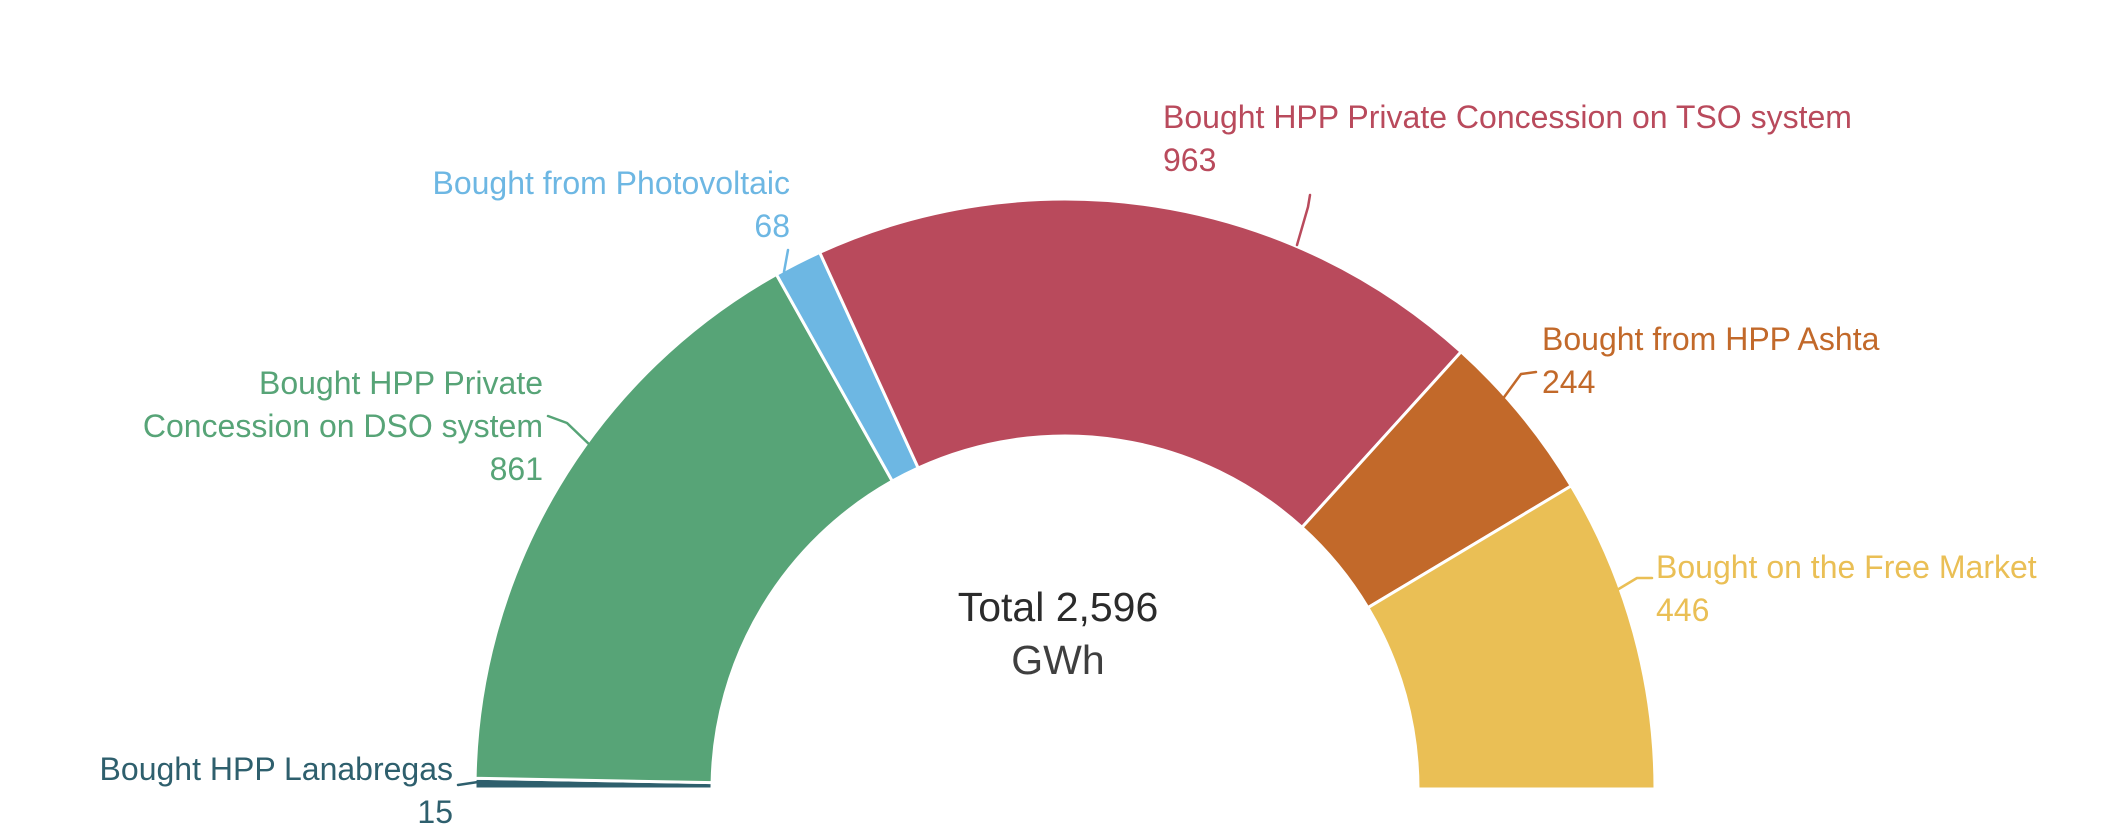 The height and width of the screenshot is (834, 2102). I want to click on label-bought-hpp-lanabregas: Bought HPP Lanabregas 15, so click(226, 791).